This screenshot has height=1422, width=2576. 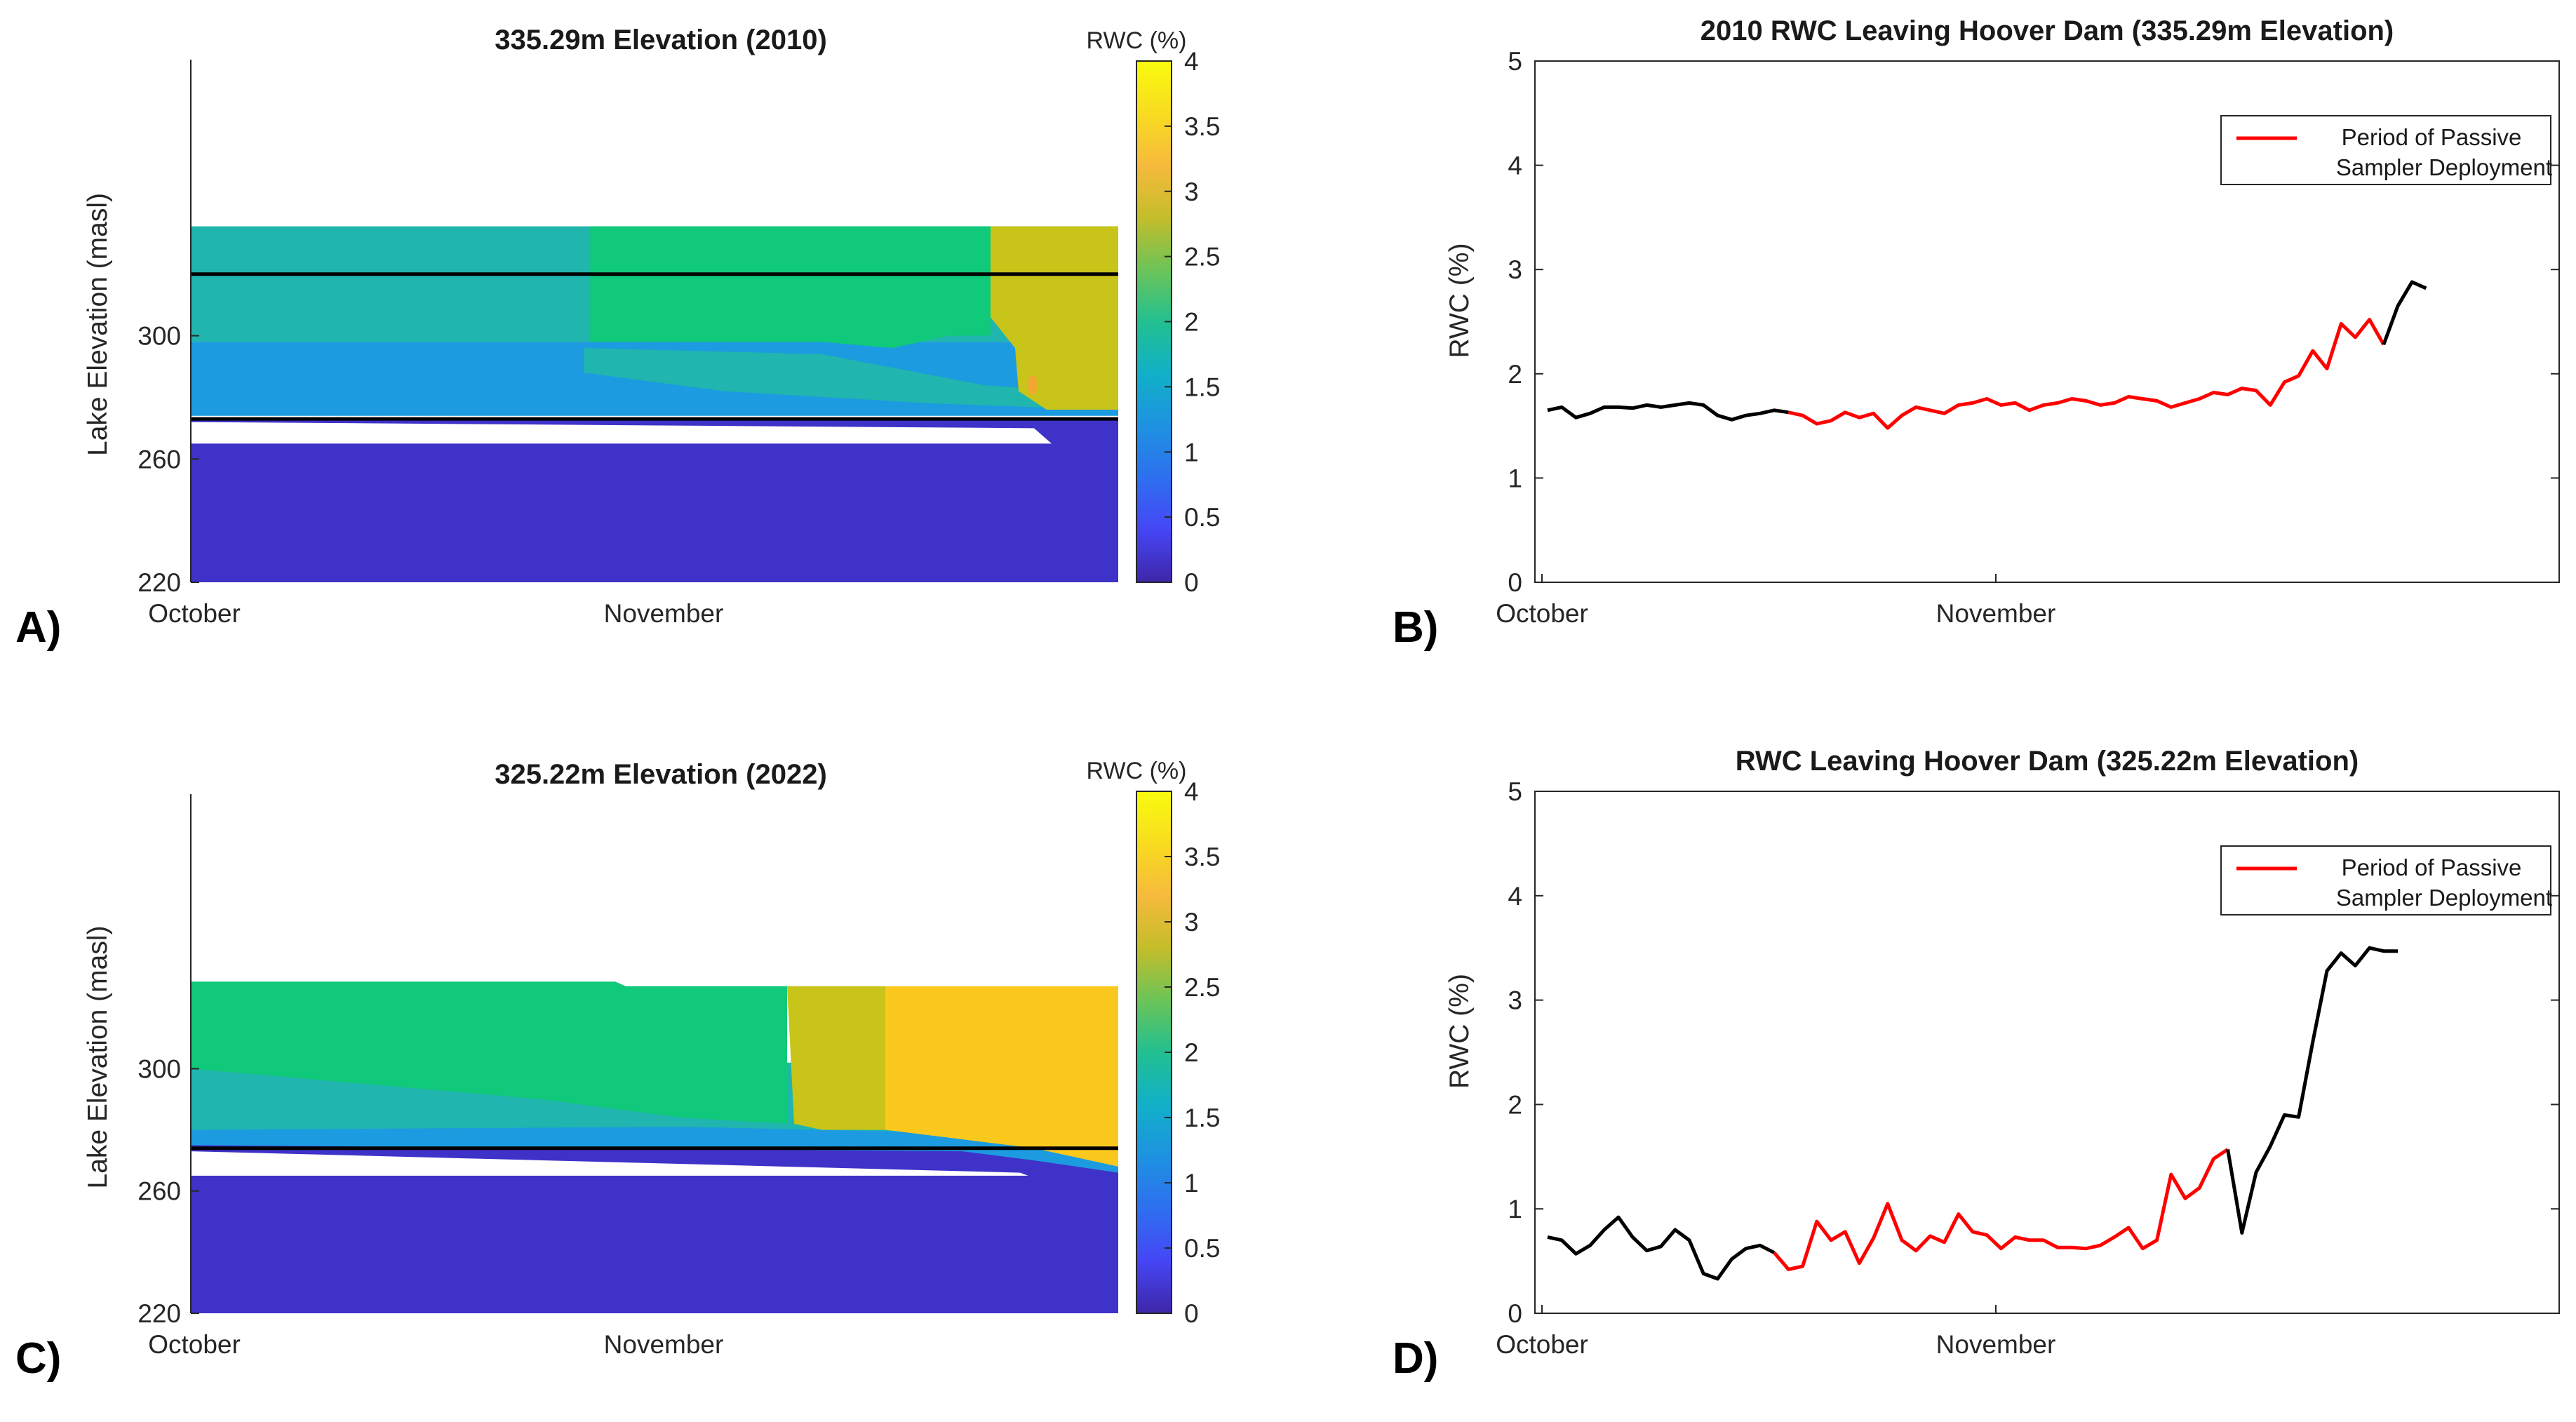 I want to click on panel-label: B), so click(x=1415, y=628).